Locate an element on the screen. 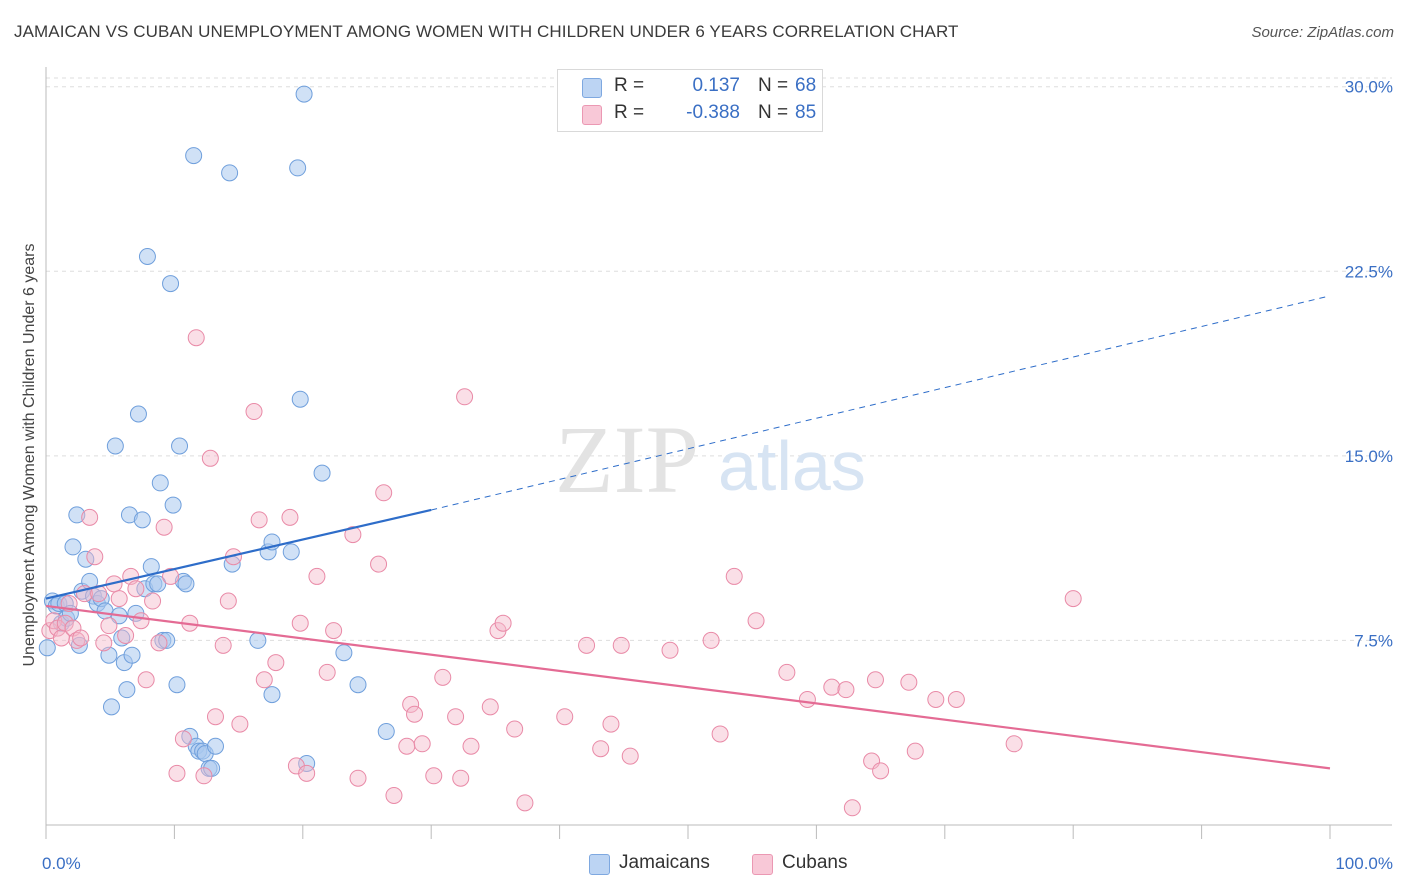  y-tick-label: 22.5% is located at coordinates (1369, 271).